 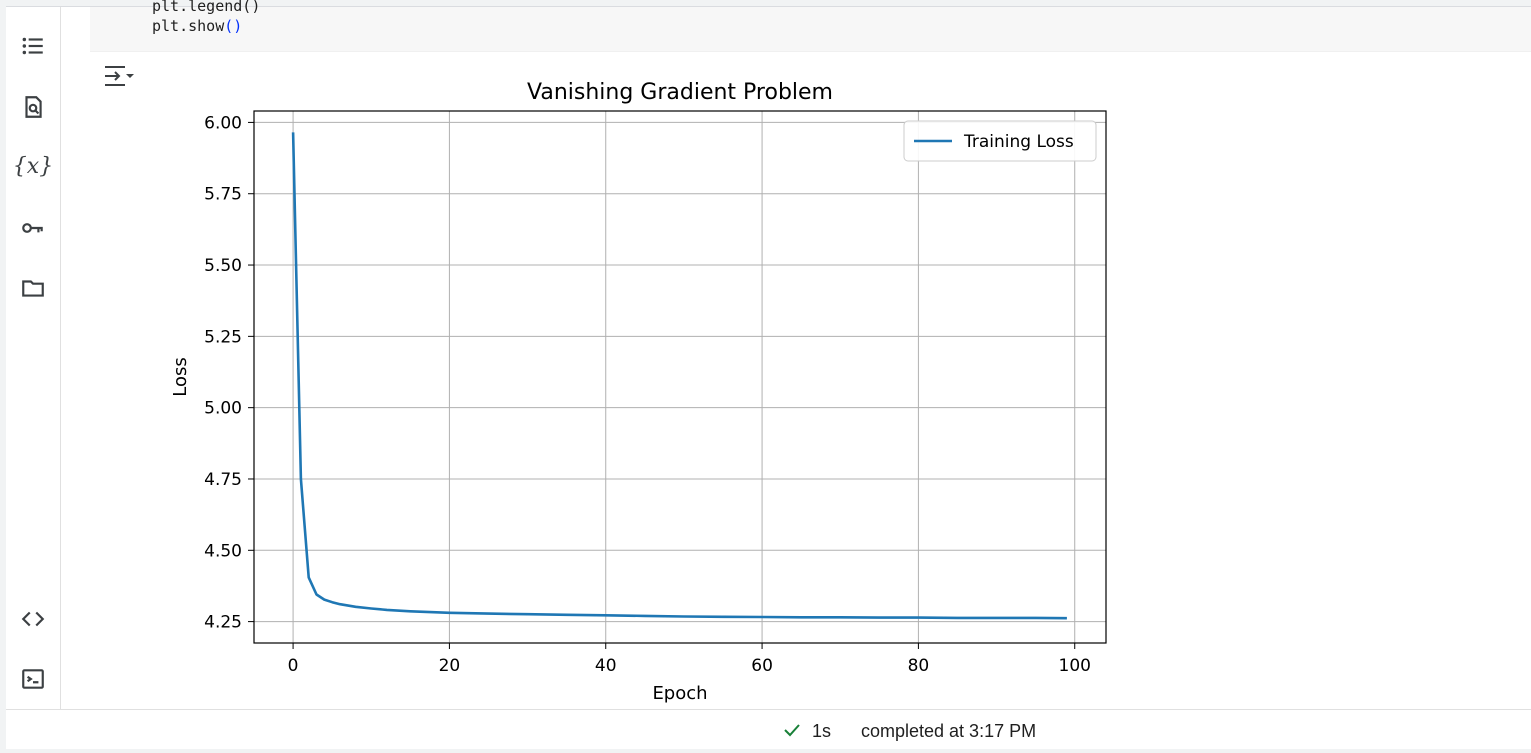 What do you see at coordinates (33, 619) in the screenshot?
I see `code-snippets-icon` at bounding box center [33, 619].